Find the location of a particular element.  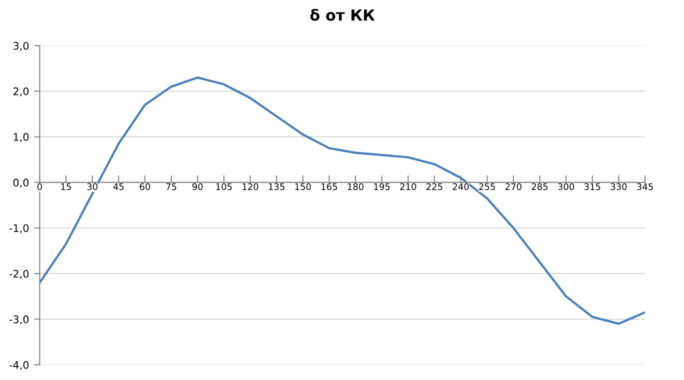

x-tick-label: 90 is located at coordinates (197, 186).